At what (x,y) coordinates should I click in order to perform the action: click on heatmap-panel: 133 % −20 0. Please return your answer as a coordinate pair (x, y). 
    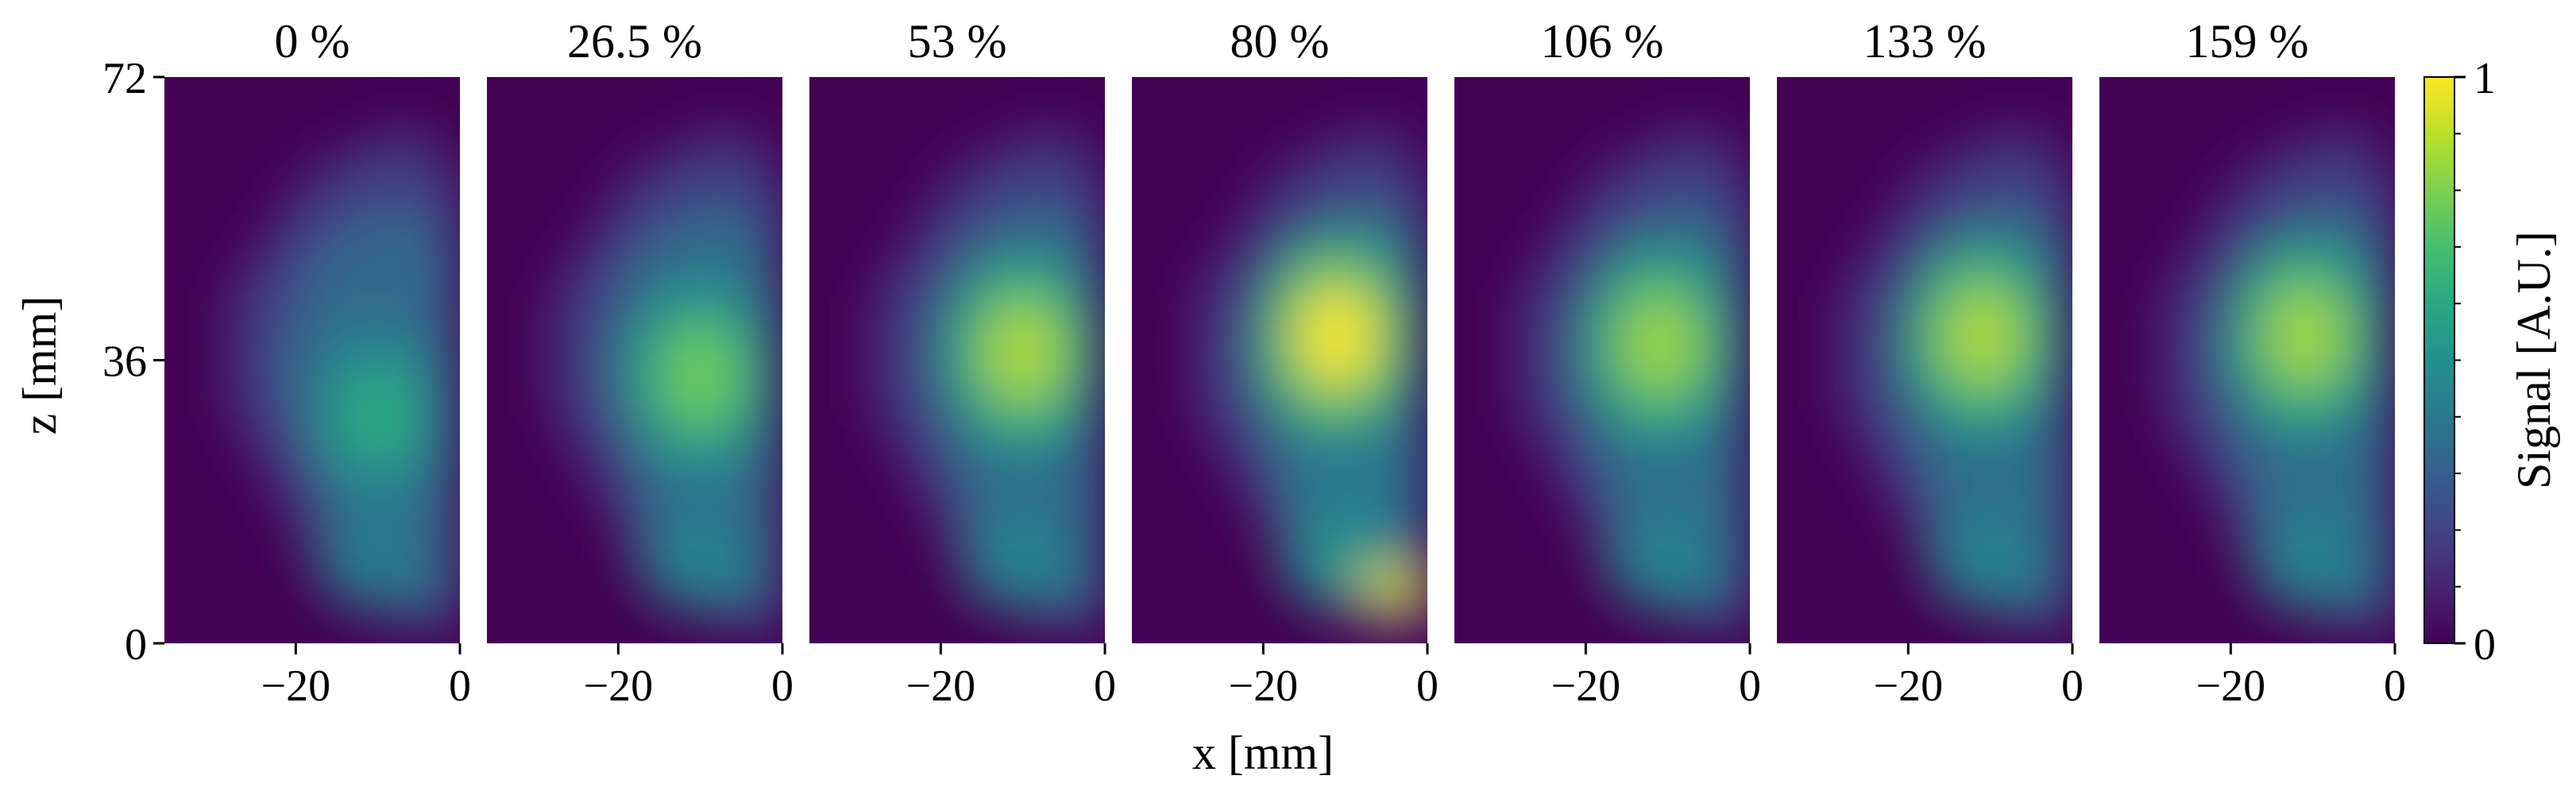
    Looking at the image, I should click on (1930, 363).